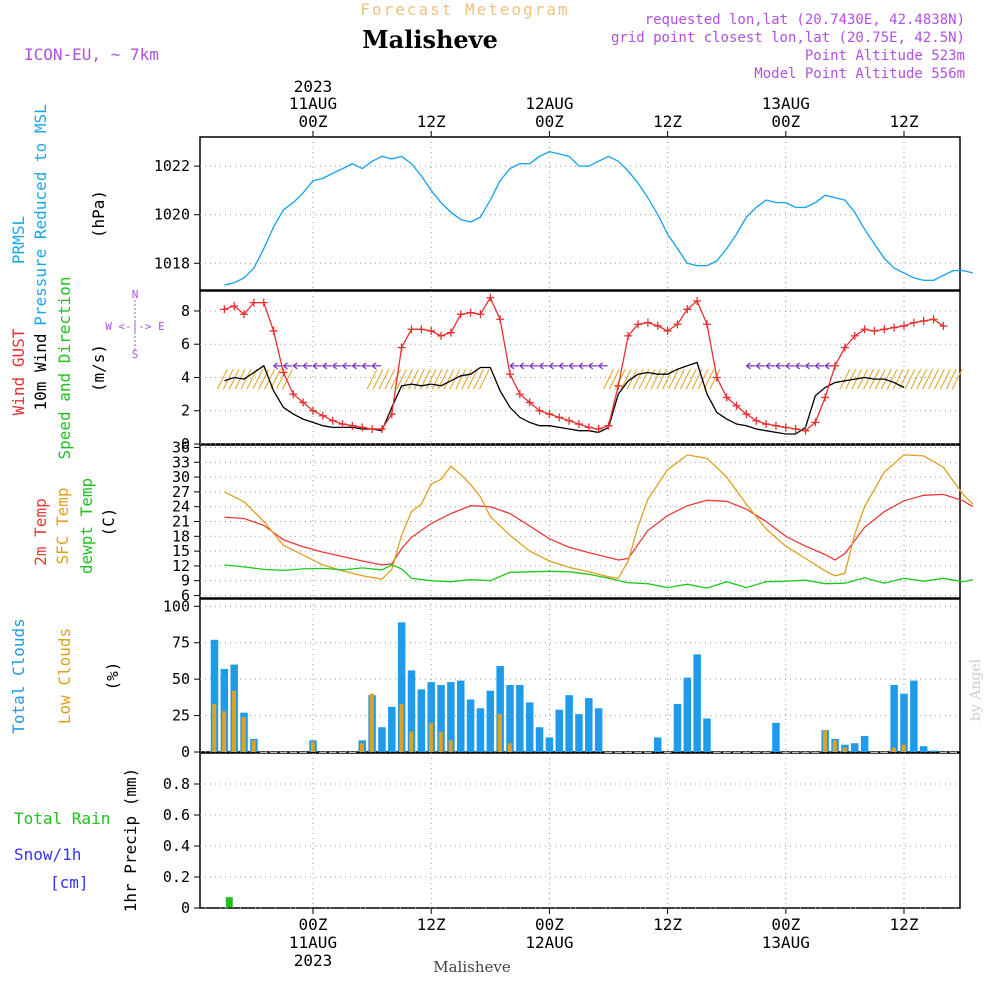 This screenshot has width=1000, height=1000. What do you see at coordinates (313, 103) in the screenshot?
I see `top-axis-date: 11AUG` at bounding box center [313, 103].